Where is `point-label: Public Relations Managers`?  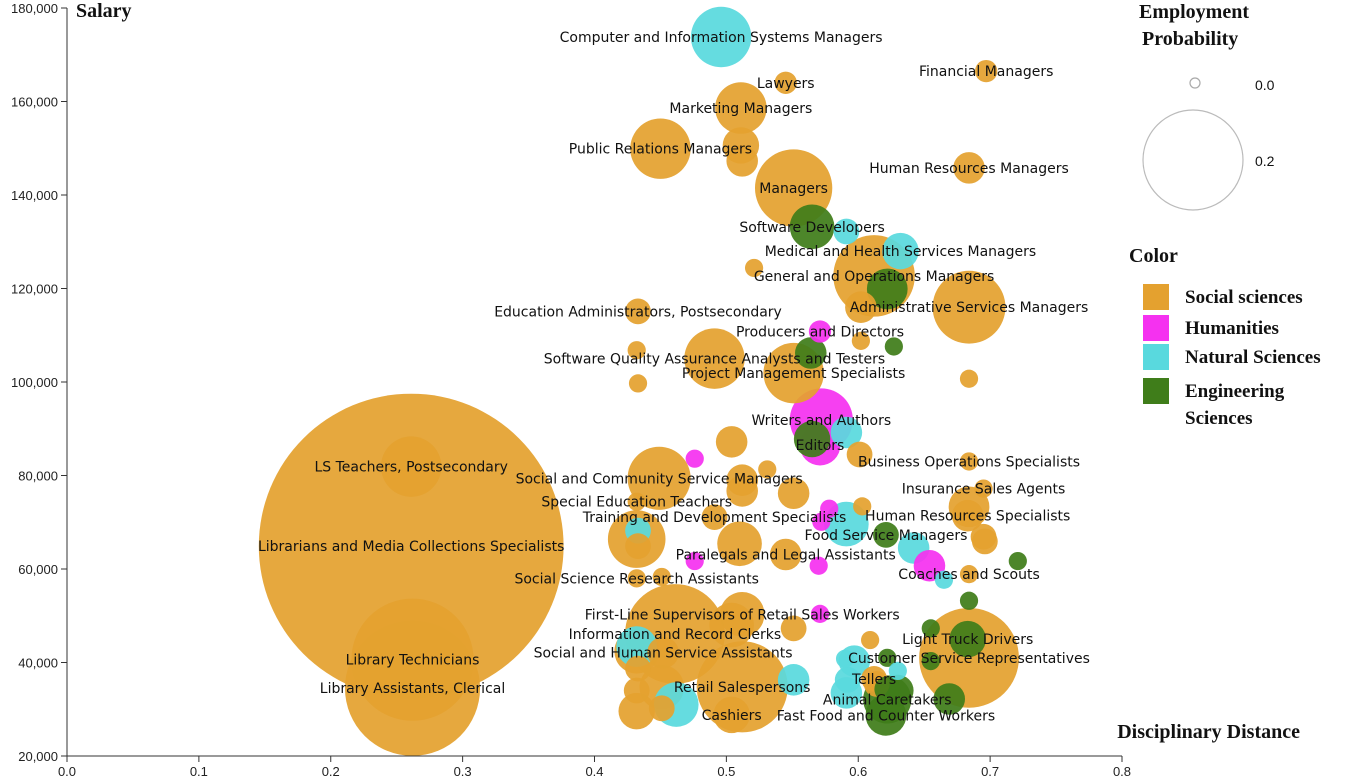 point-label: Public Relations Managers is located at coordinates (660, 150).